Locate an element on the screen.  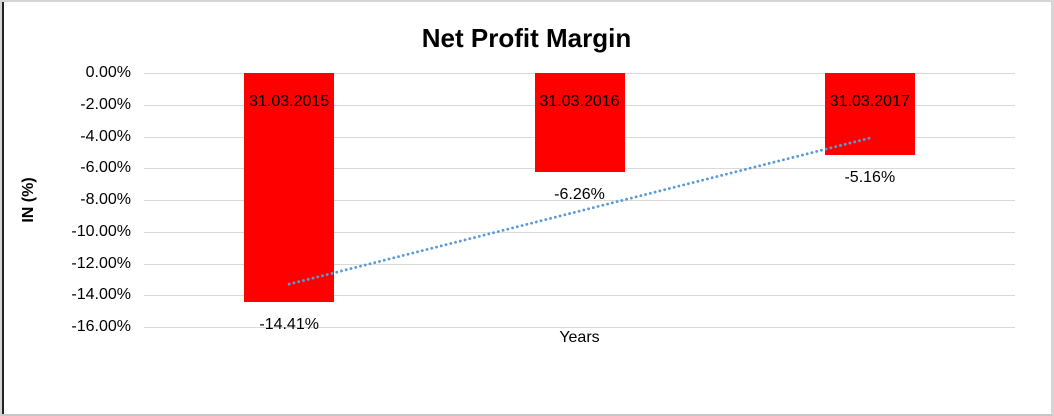
category-label: 31.03.2015 is located at coordinates (289, 101).